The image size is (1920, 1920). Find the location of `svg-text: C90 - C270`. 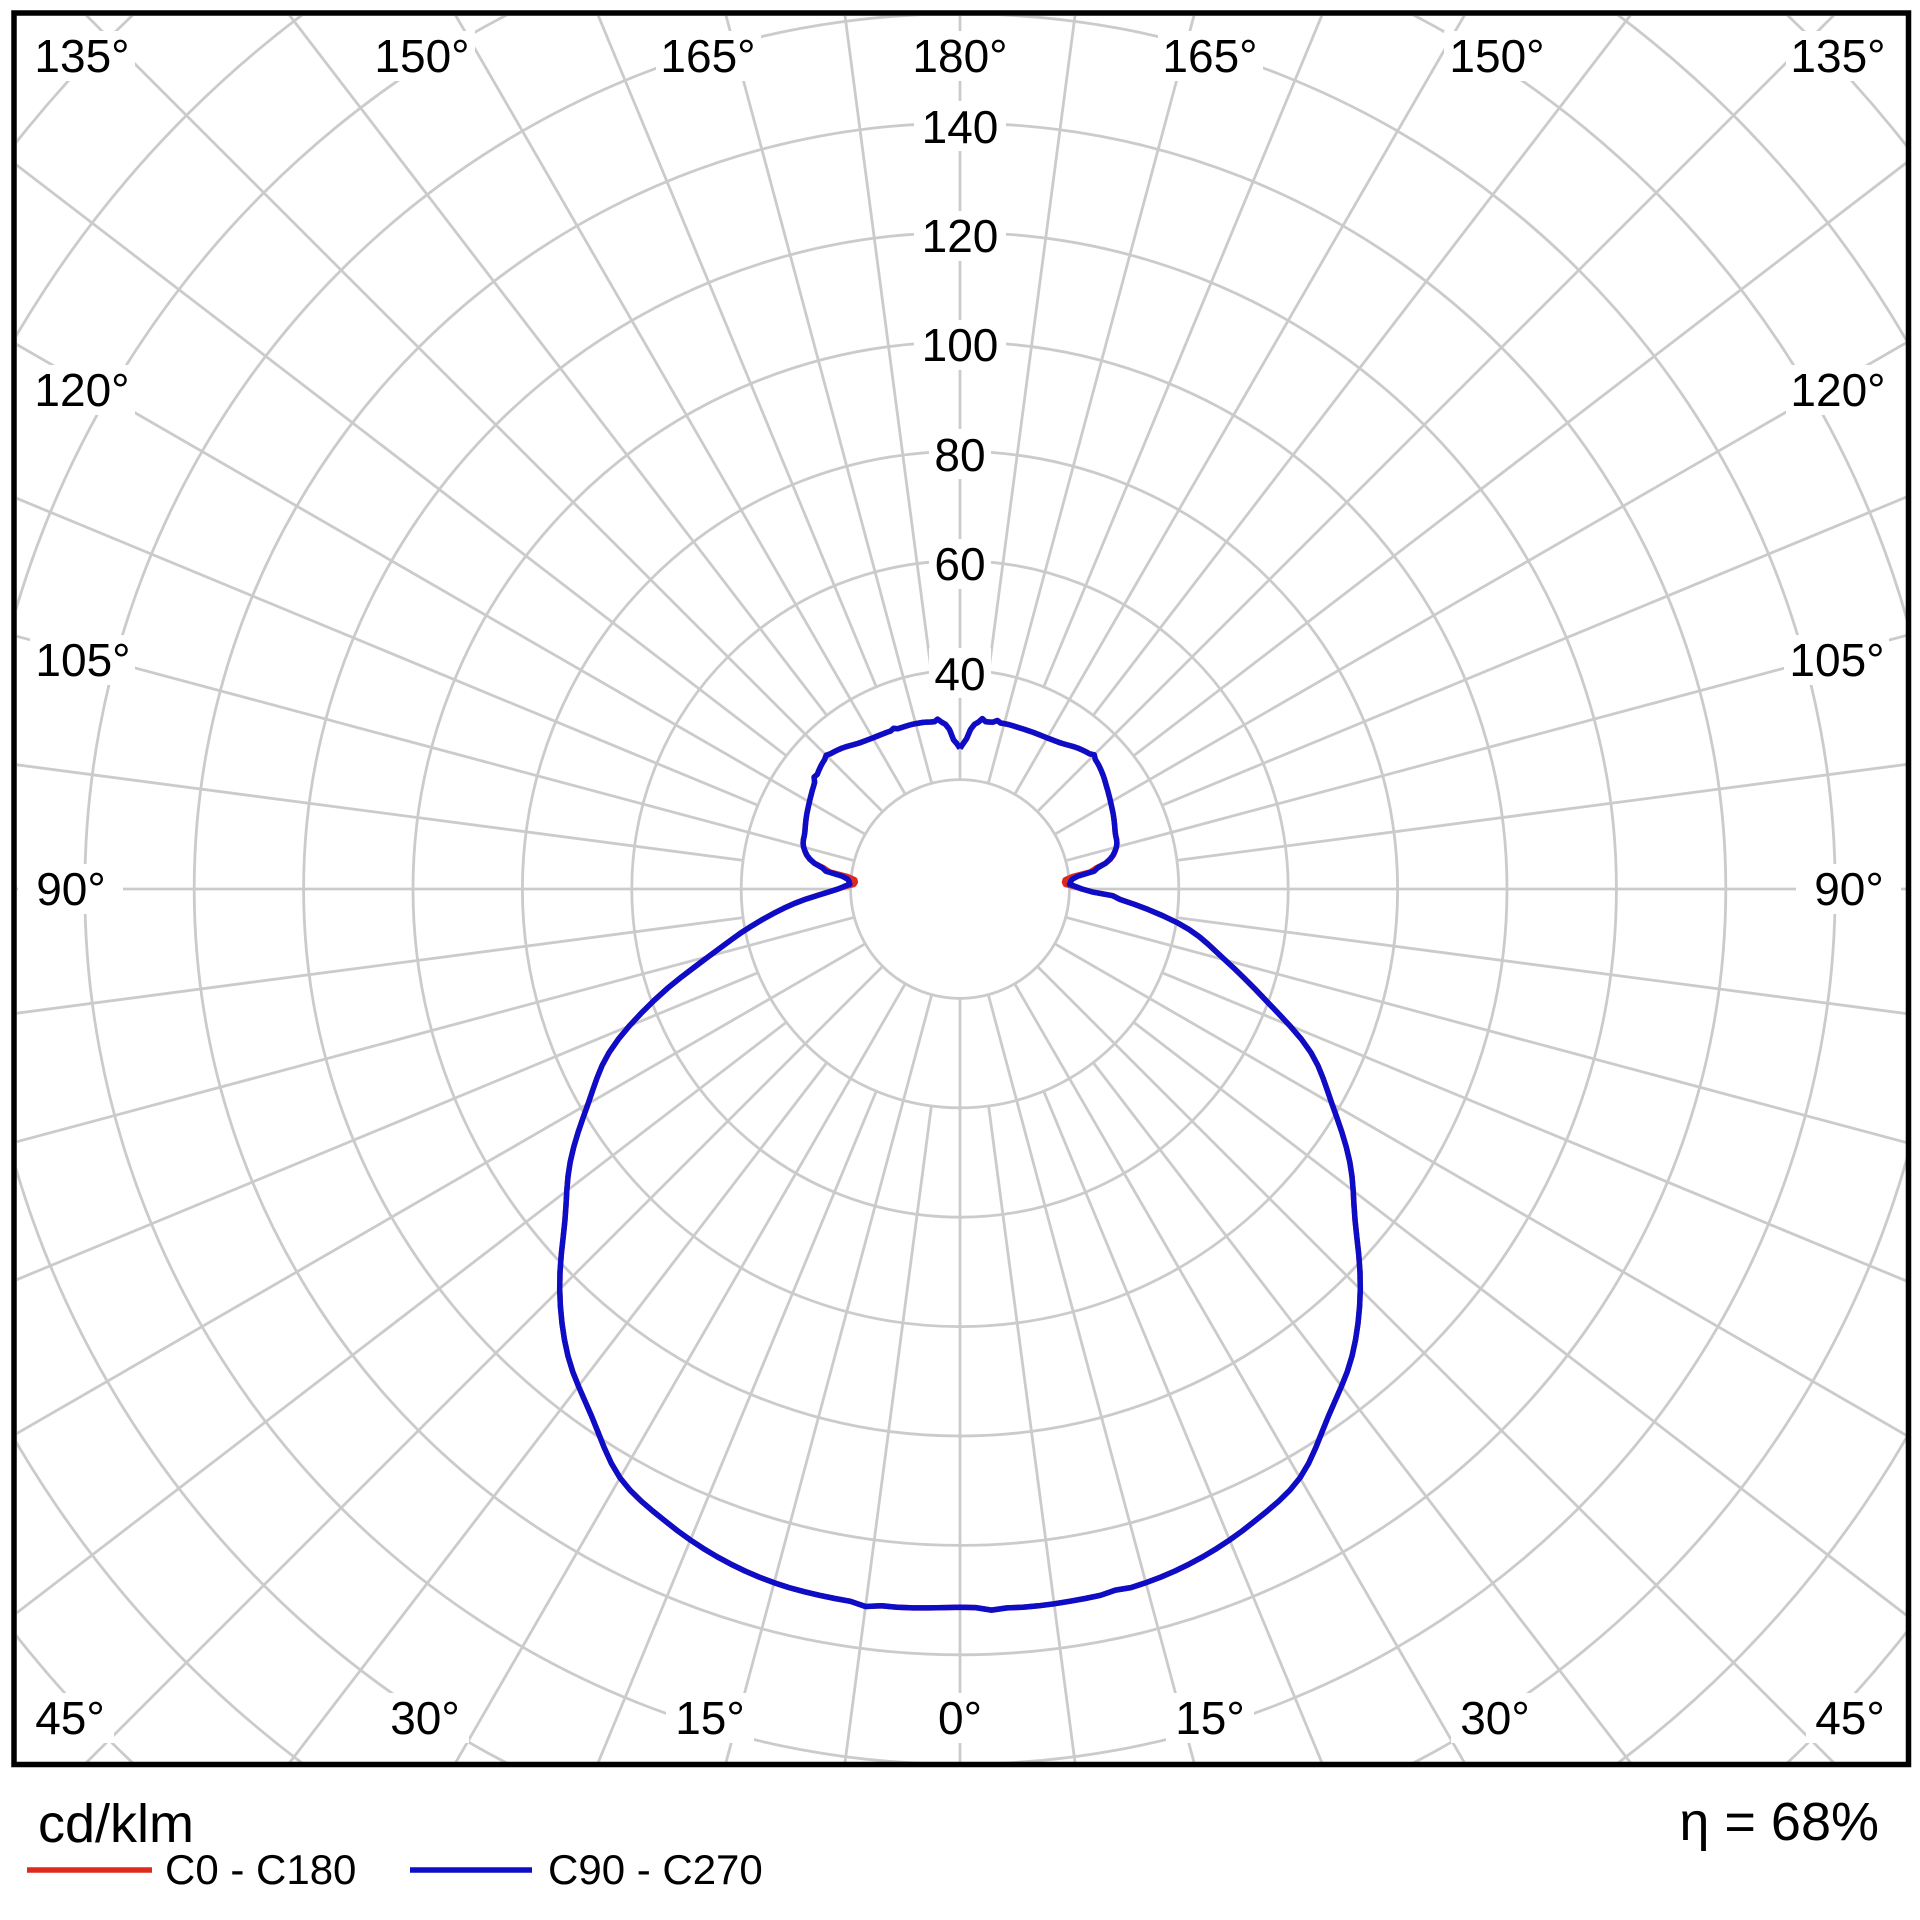

svg-text: C90 - C270 is located at coordinates (655, 1869).